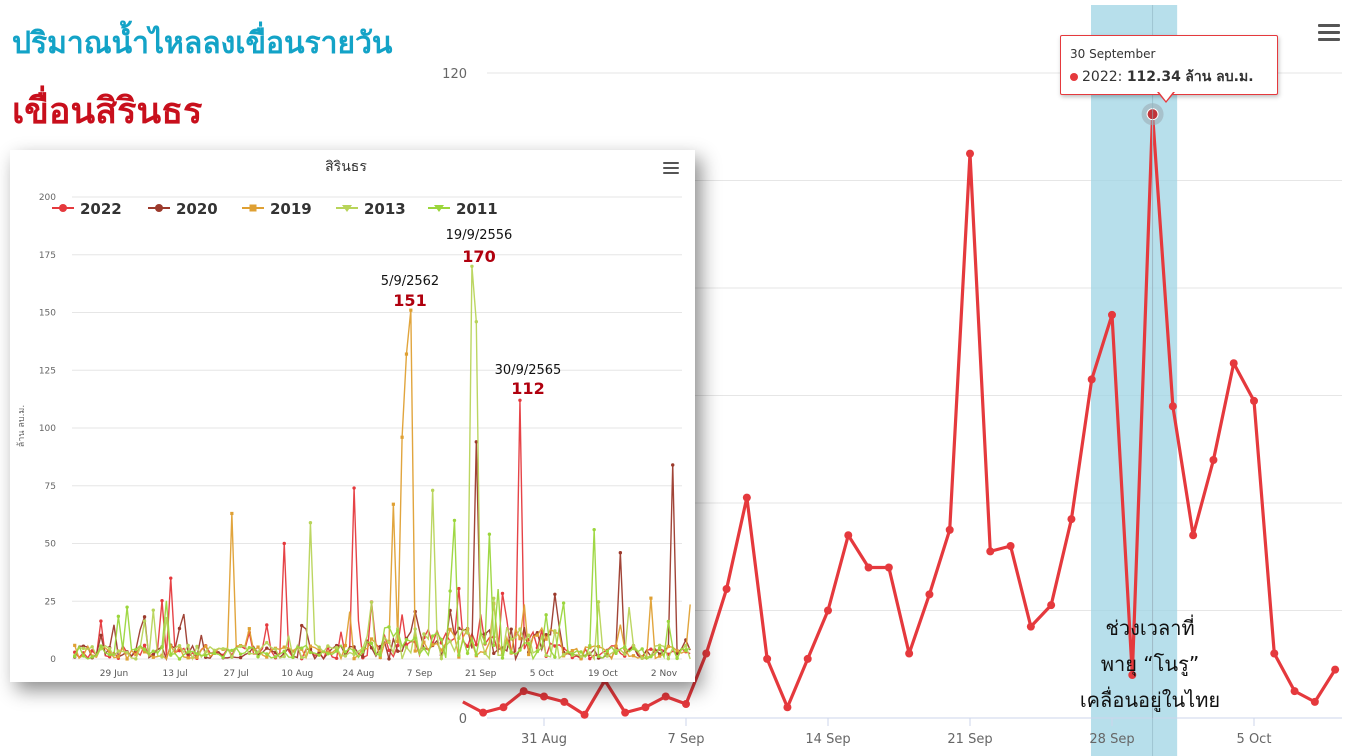 The height and width of the screenshot is (756, 1348). I want to click on main-x-tick-label: 7 Sep, so click(686, 739).